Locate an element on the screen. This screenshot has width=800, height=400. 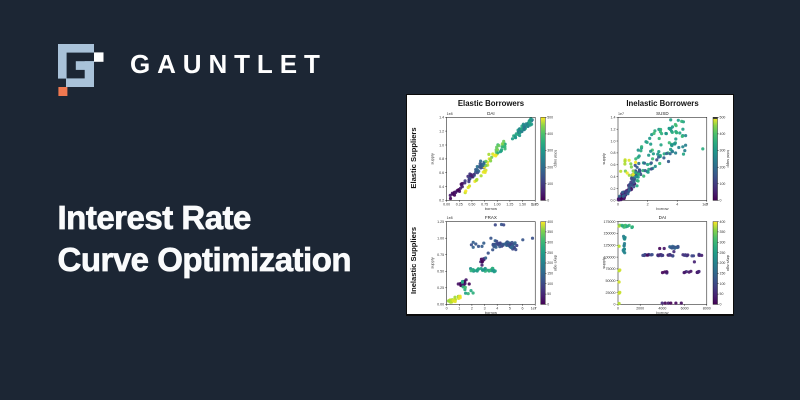
svg-text: 175000 is located at coordinates (610, 222).